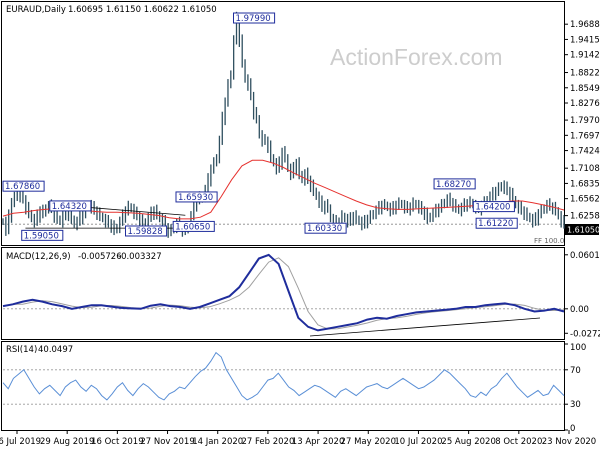 This screenshot has height=450, width=600. Describe the element at coordinates (267, 442) in the screenshot. I see `xtick-label: 27 Feb 2020` at that location.